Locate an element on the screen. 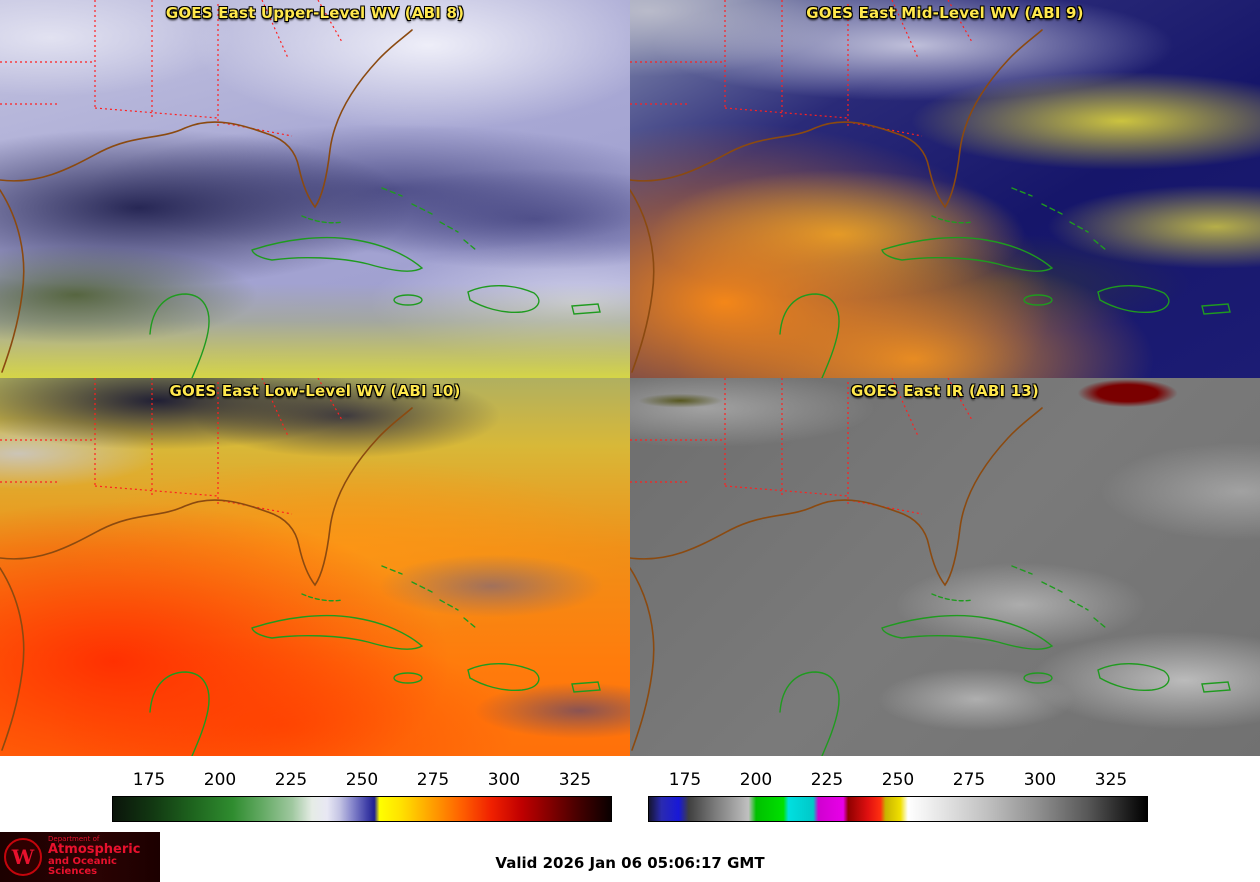  colorbar-section-ir: 175 200 225 250 275 300 325 is located at coordinates (898, 796).